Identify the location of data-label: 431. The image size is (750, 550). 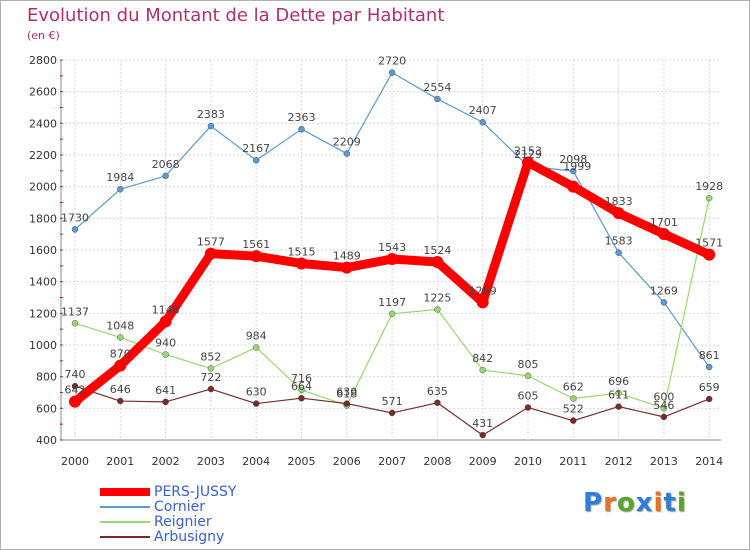
(482, 423).